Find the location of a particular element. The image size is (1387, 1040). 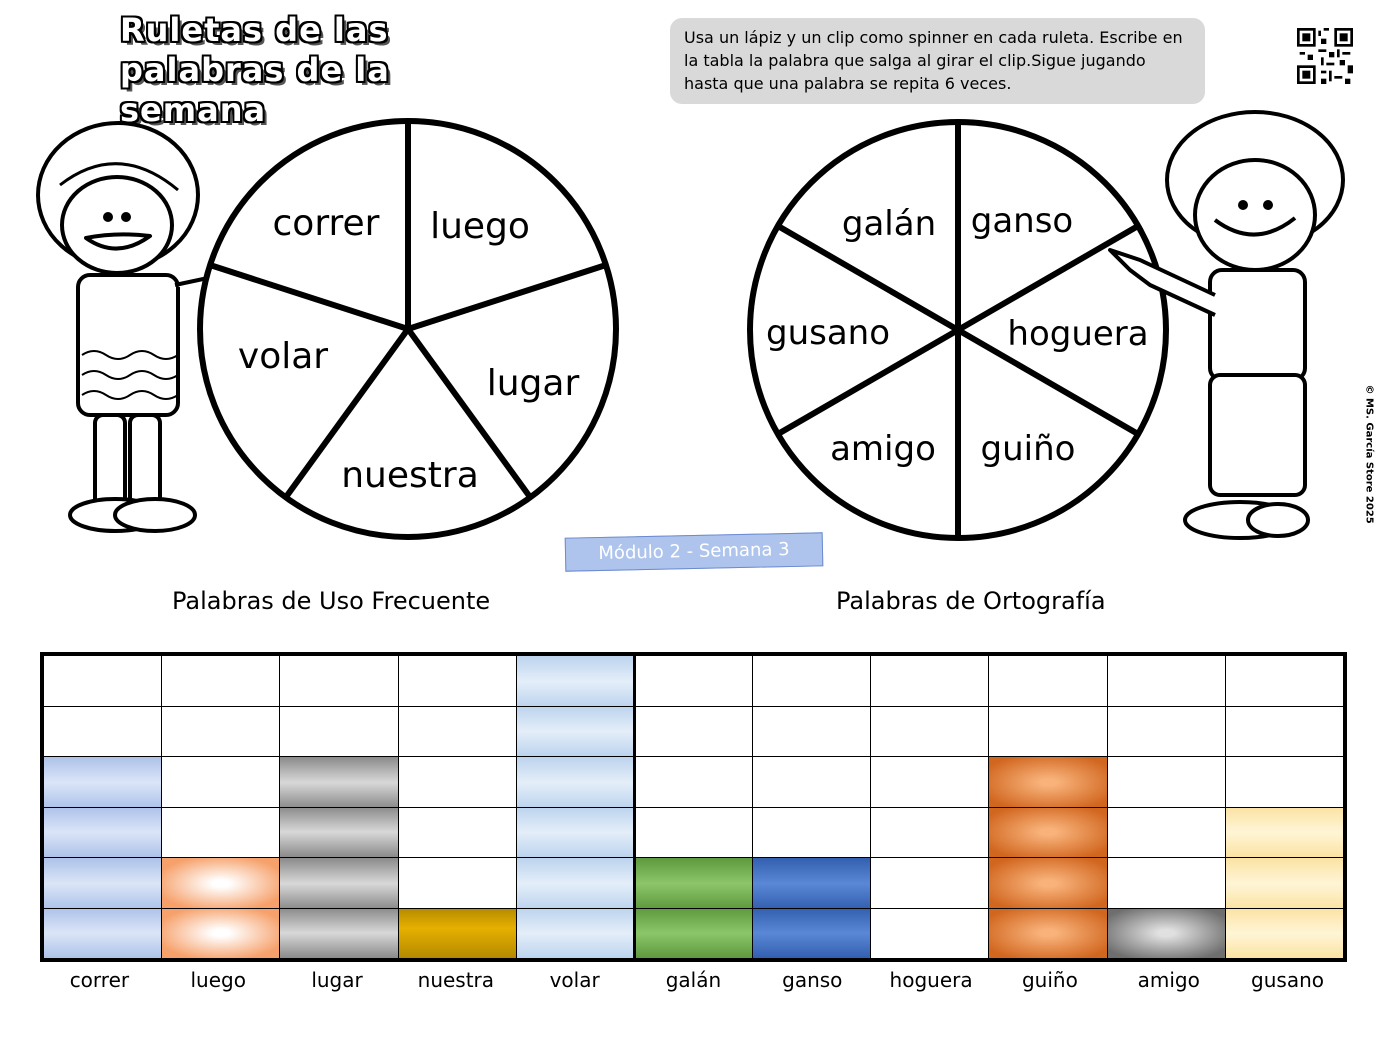

graph-label-lugar: lugar is located at coordinates (337, 980).